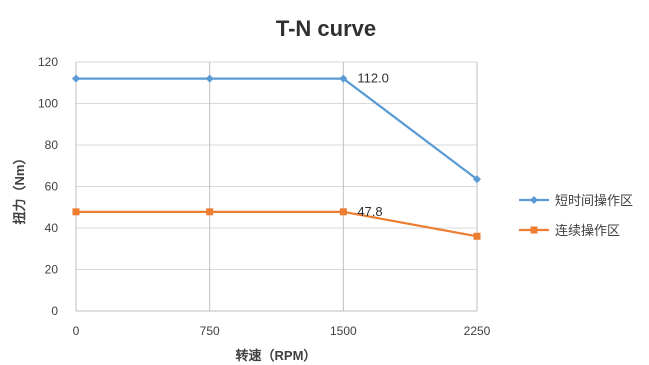 Image resolution: width=649 pixels, height=365 pixels. What do you see at coordinates (52, 187) in the screenshot?
I see `y-tick-label: 60` at bounding box center [52, 187].